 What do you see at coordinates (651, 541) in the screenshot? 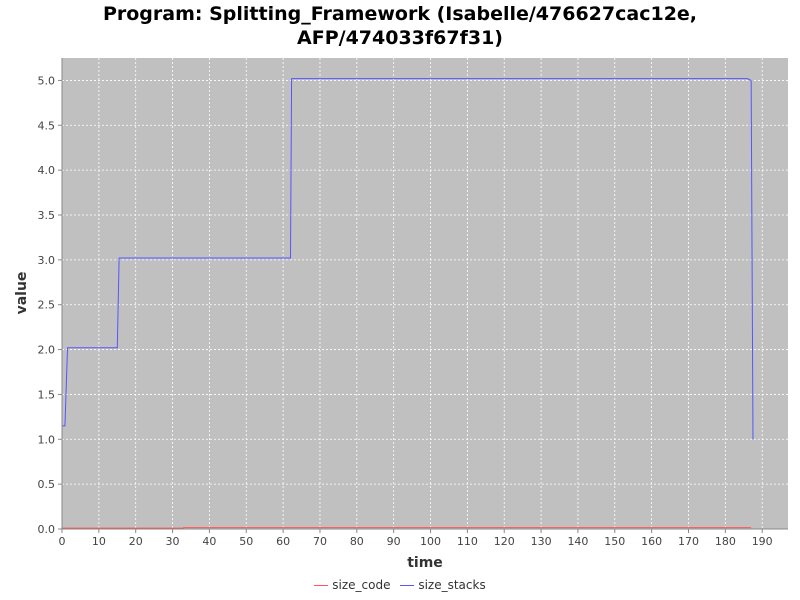
I see `x-tick-label: 160` at bounding box center [651, 541].